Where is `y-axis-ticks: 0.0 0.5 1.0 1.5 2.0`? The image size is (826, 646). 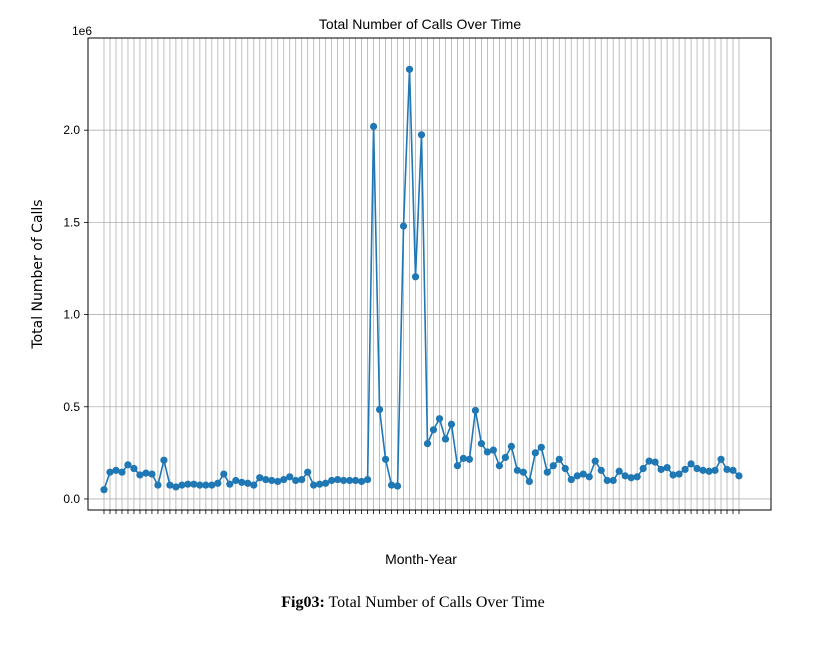
y-axis-ticks: 0.0 0.5 1.0 1.5 2.0 is located at coordinates (75, 314).